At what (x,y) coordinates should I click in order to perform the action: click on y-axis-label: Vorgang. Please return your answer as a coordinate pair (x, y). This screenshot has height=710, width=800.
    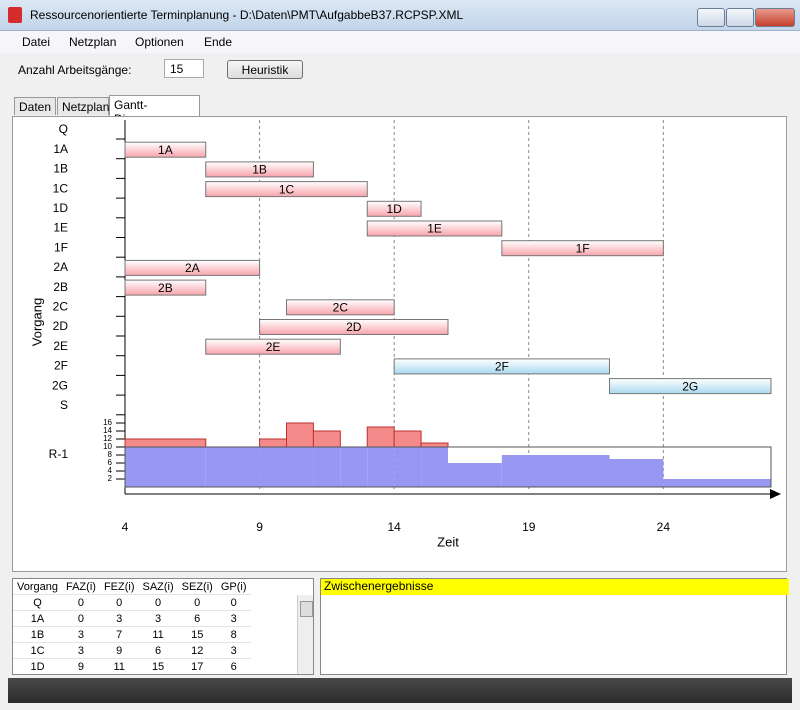
    Looking at the image, I should click on (36, 322).